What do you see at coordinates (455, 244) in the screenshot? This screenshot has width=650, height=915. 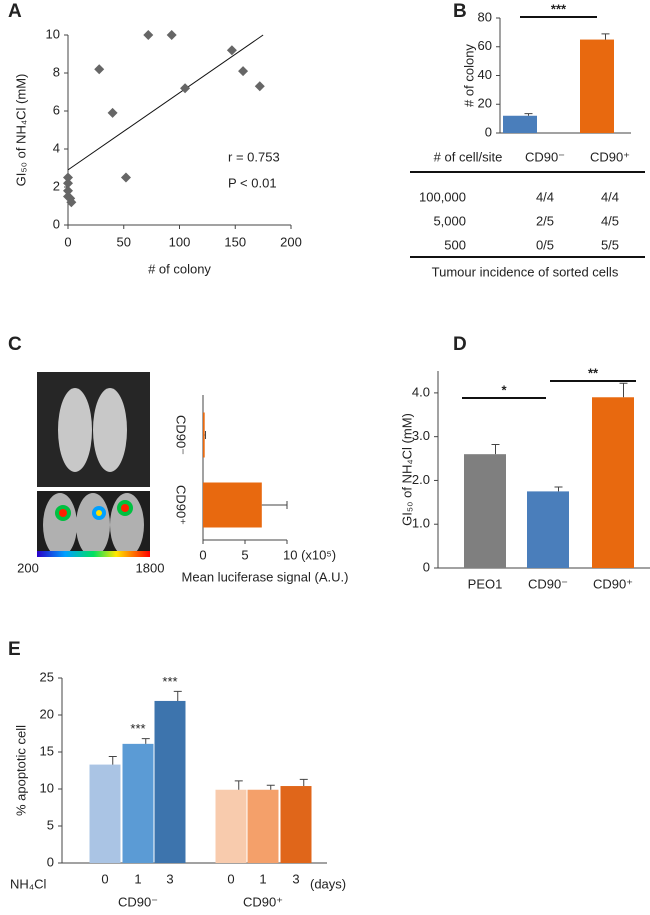 I see `table-cell: 500` at bounding box center [455, 244].